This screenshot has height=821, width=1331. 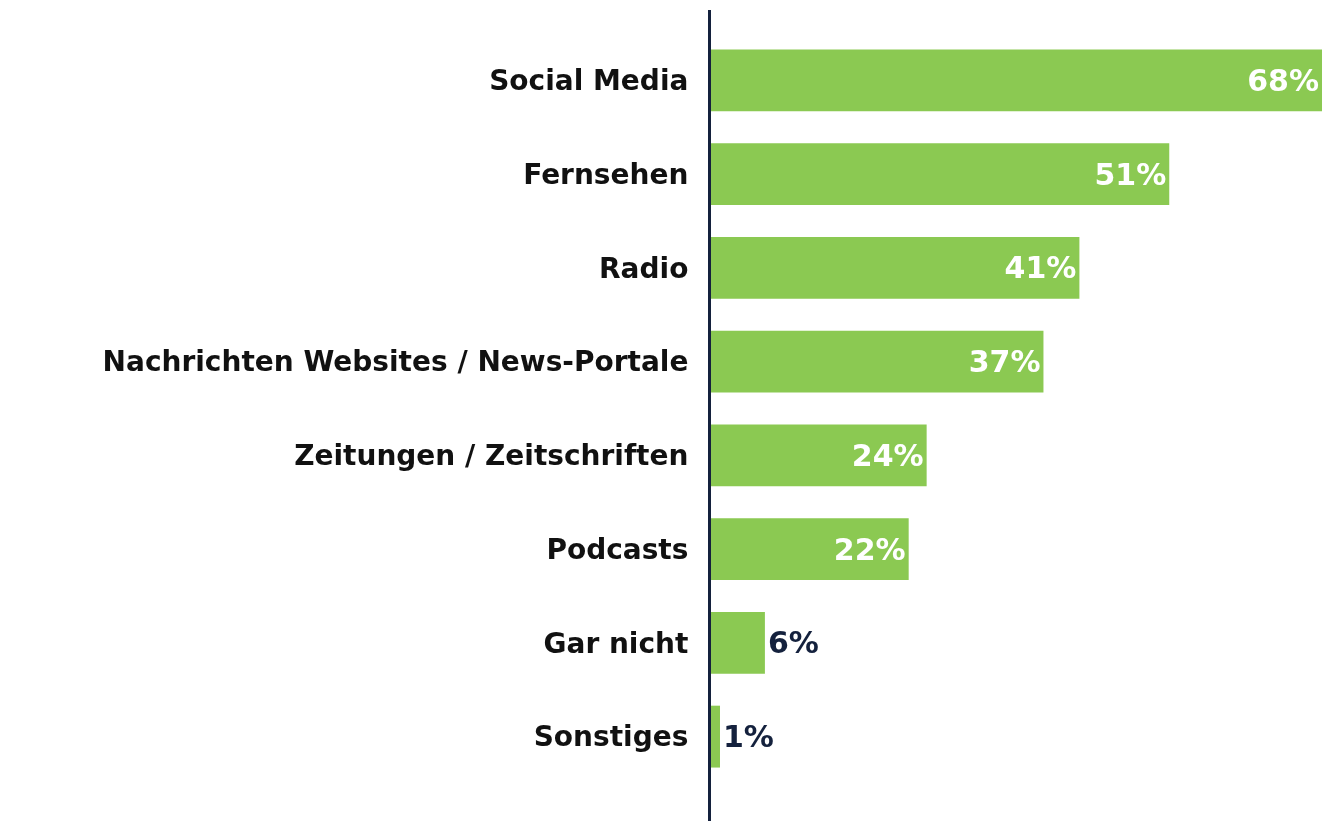 What do you see at coordinates (1283, 80) in the screenshot?
I see `data-label: 68%` at bounding box center [1283, 80].